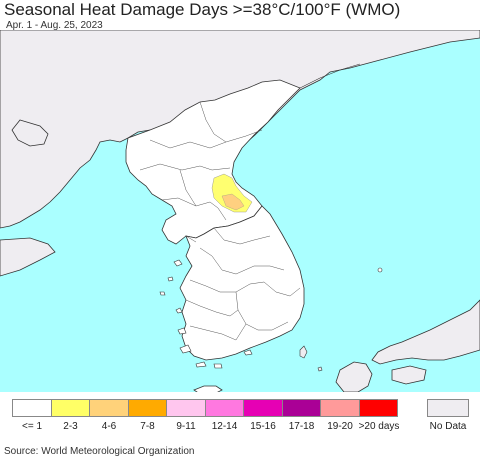  I want to click on jeju-island, so click(208, 388).